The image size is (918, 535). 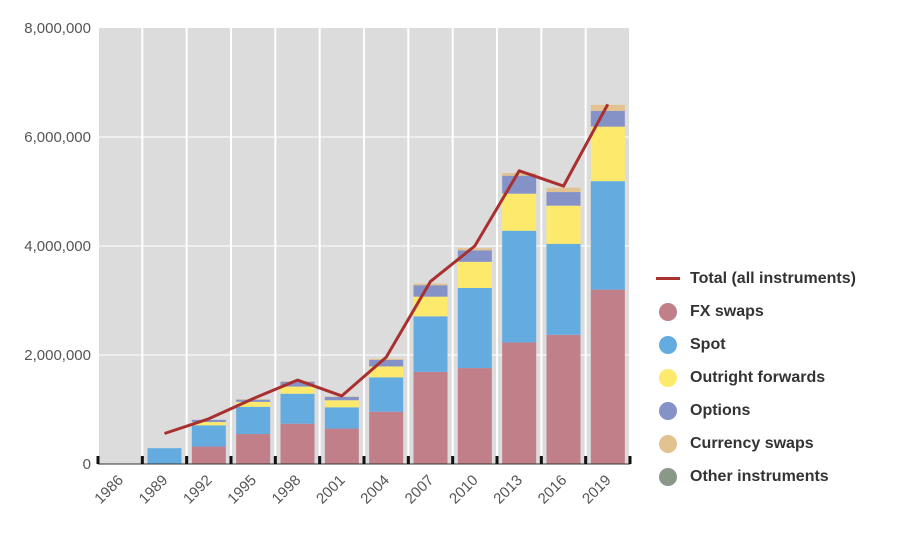 What do you see at coordinates (785, 311) in the screenshot?
I see `legend-item: FX swaps` at bounding box center [785, 311].